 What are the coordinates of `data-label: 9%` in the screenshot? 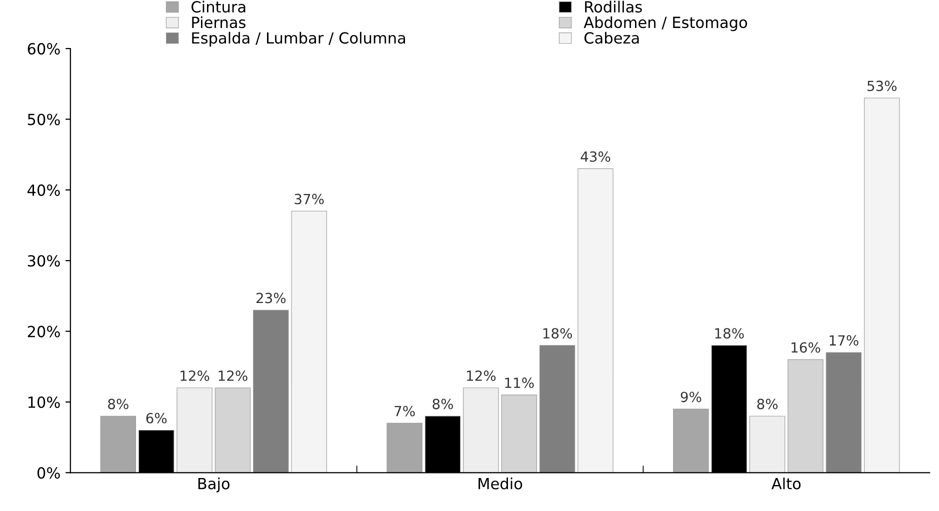 It's located at (691, 397).